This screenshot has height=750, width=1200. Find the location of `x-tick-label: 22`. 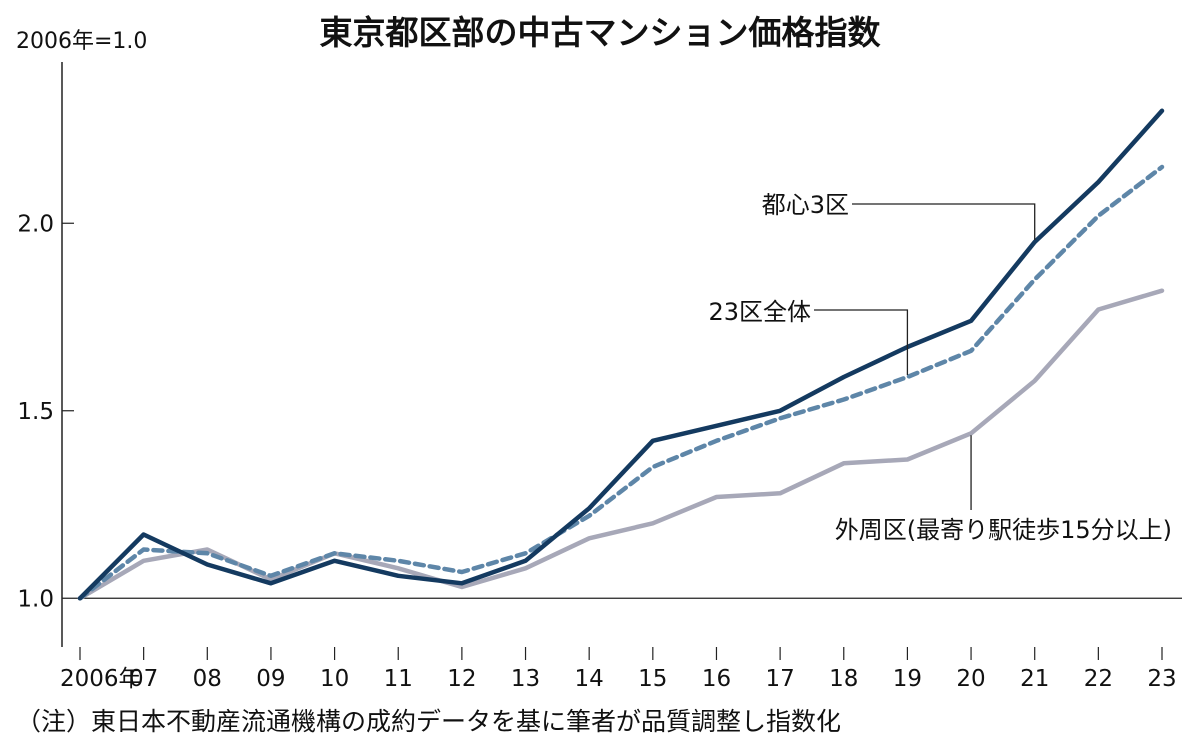

x-tick-label: 22 is located at coordinates (1098, 679).